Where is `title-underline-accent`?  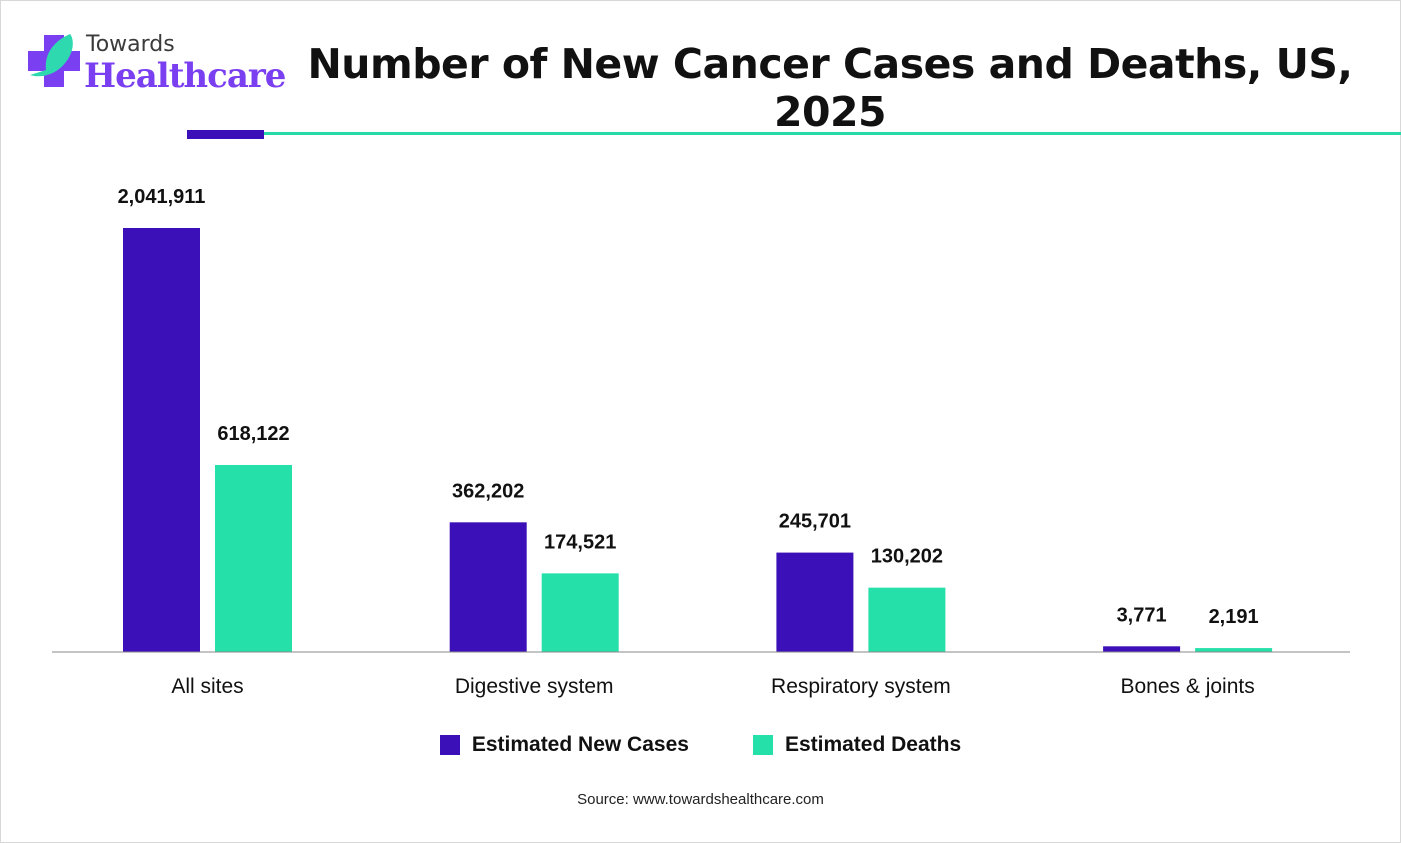 title-underline-accent is located at coordinates (225, 134).